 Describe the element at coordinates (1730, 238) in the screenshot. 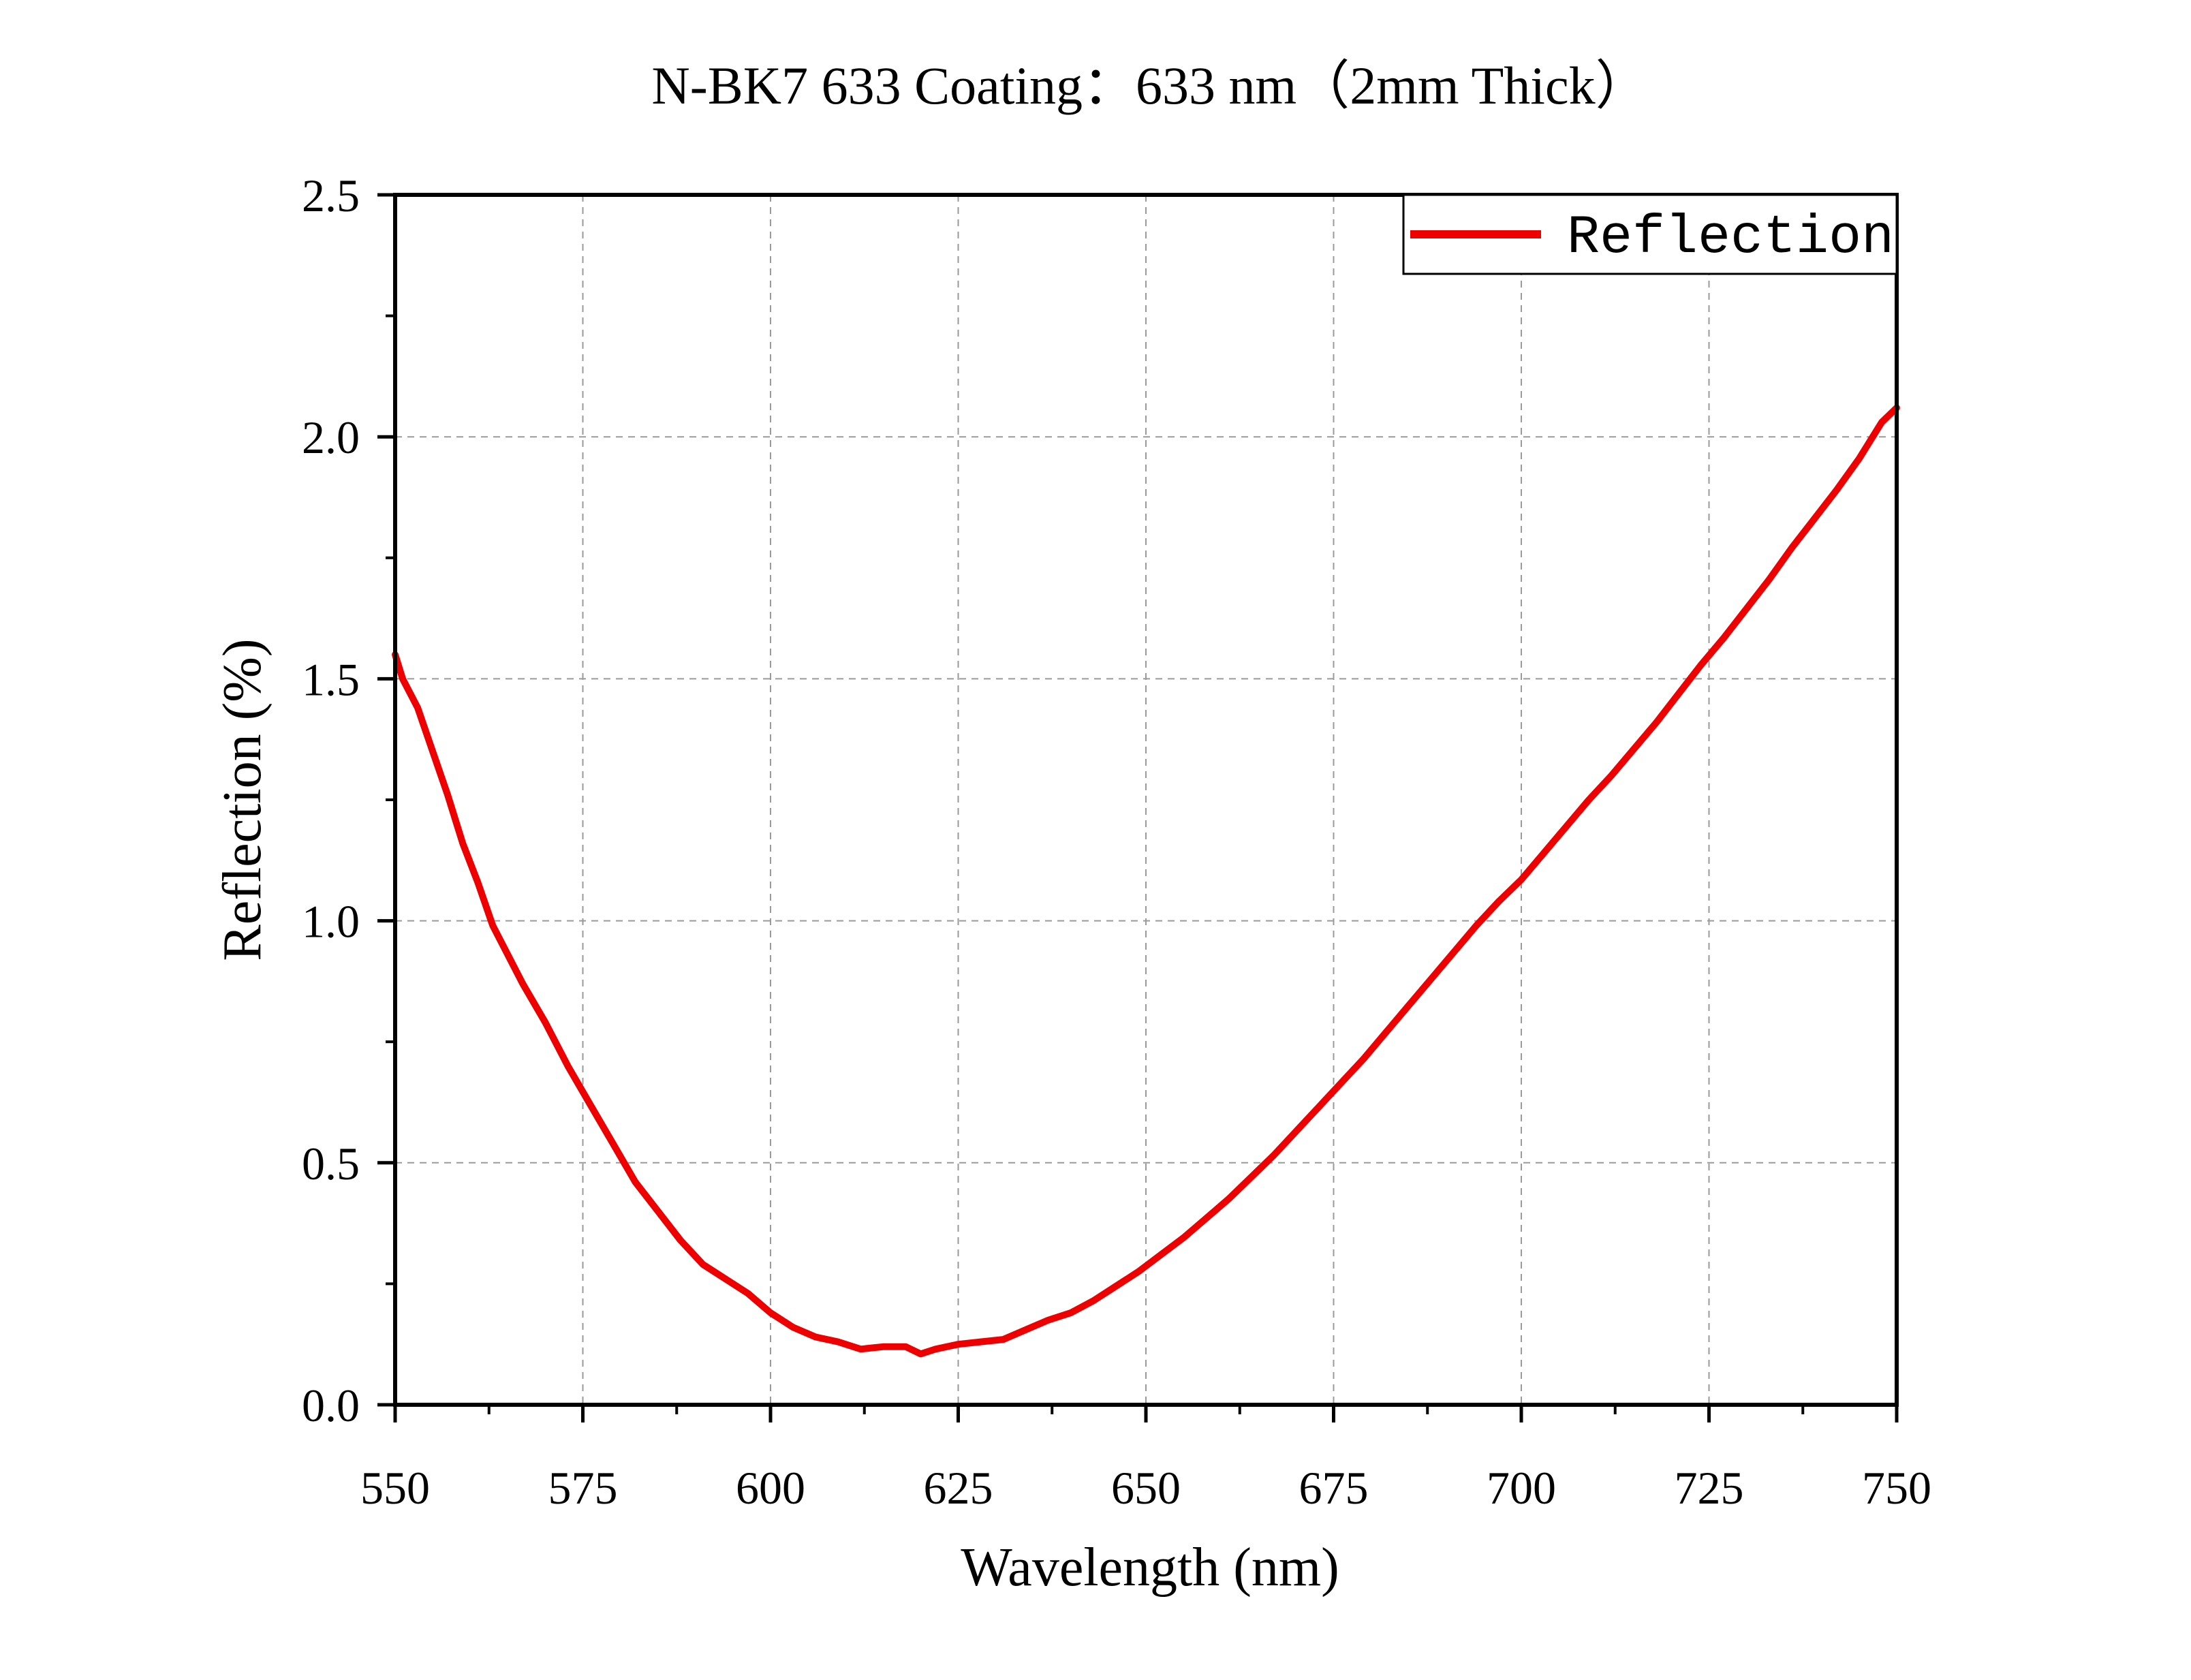

I see `legend-label: Reflection` at that location.